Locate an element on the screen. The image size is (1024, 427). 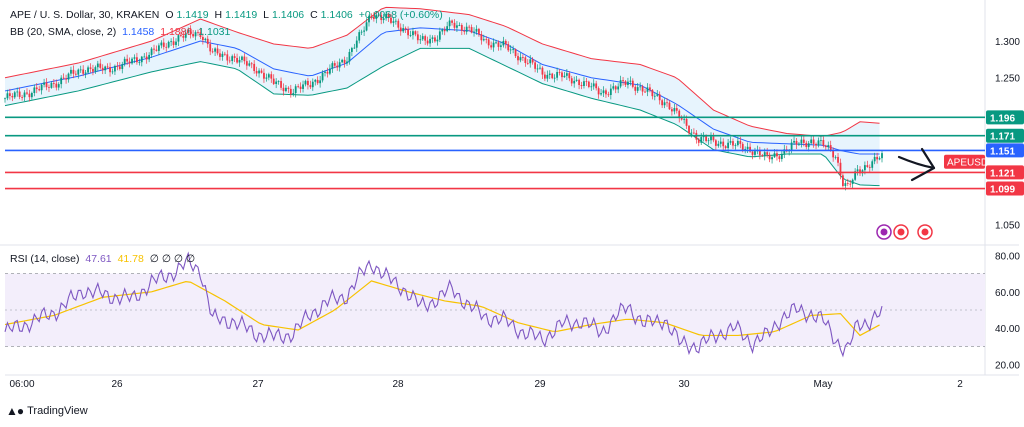
rsi-label: RSI (14, close) is located at coordinates (45, 259).